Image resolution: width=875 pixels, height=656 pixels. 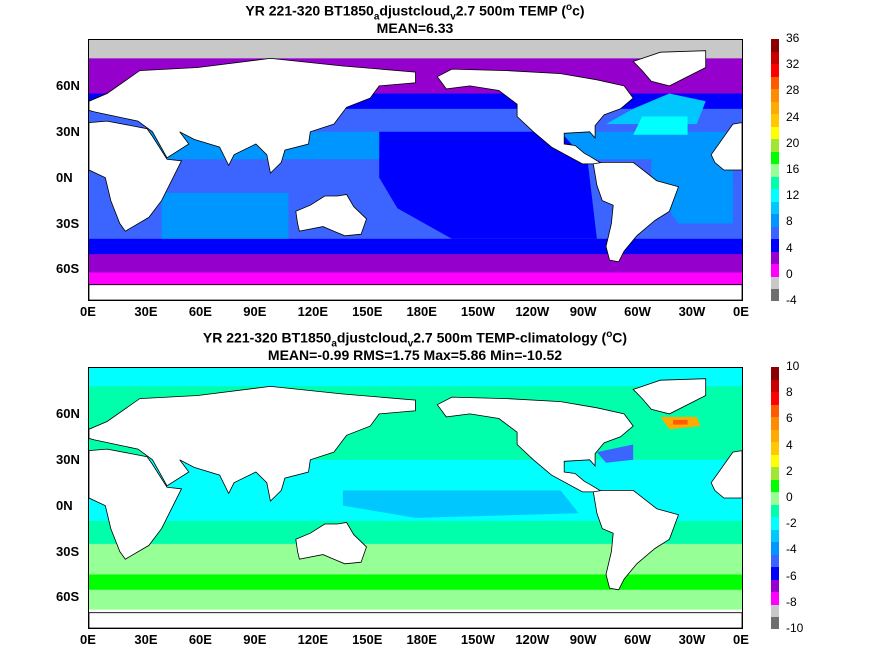 I want to click on chart-1-x-tick-label: 0E, so click(x=741, y=311).